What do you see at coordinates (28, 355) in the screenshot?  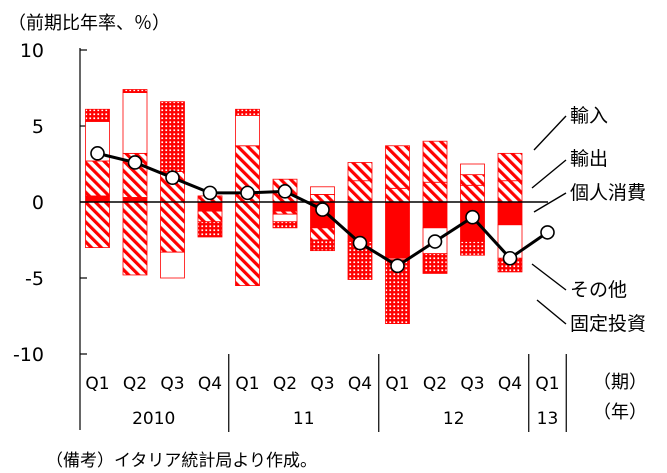 I see `y-tick-label: -10` at bounding box center [28, 355].